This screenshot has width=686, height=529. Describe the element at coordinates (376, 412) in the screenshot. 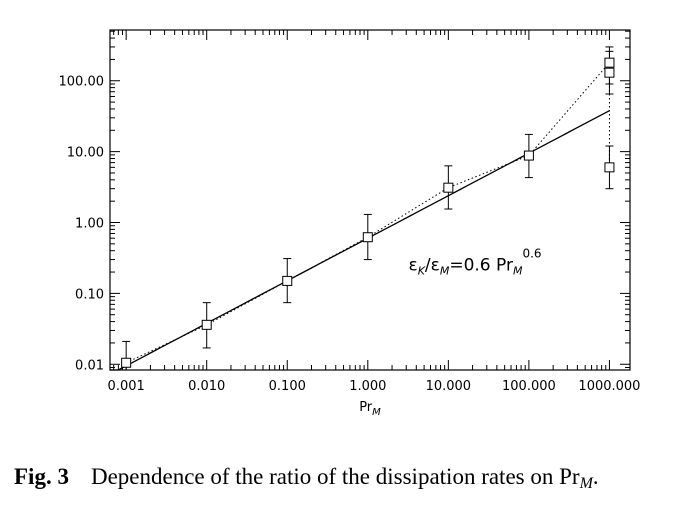

I see `x-axis-title-sub: M` at that location.